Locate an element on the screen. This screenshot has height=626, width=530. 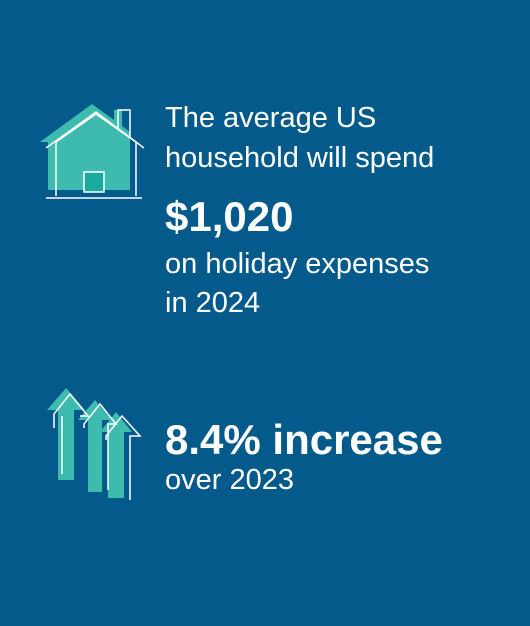
note-line: on holiday expenses is located at coordinates (297, 264).